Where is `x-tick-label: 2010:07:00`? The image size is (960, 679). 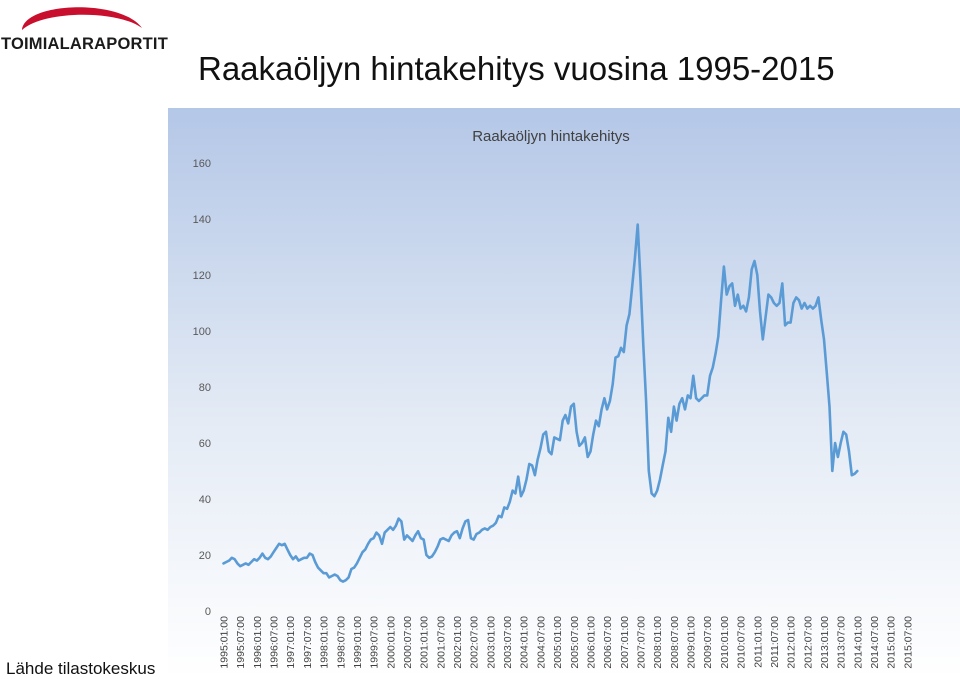
x-tick-label: 2010:07:00 is located at coordinates (742, 642).